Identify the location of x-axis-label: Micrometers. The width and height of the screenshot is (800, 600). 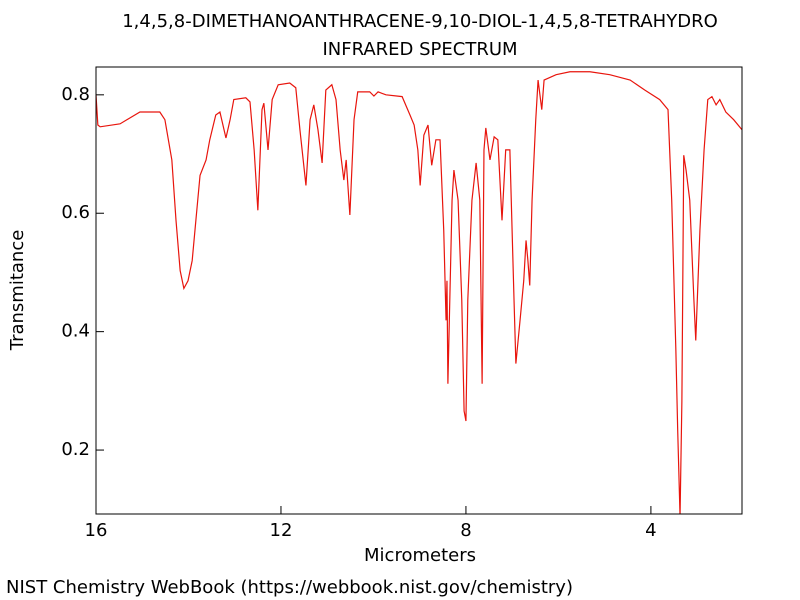
(420, 555).